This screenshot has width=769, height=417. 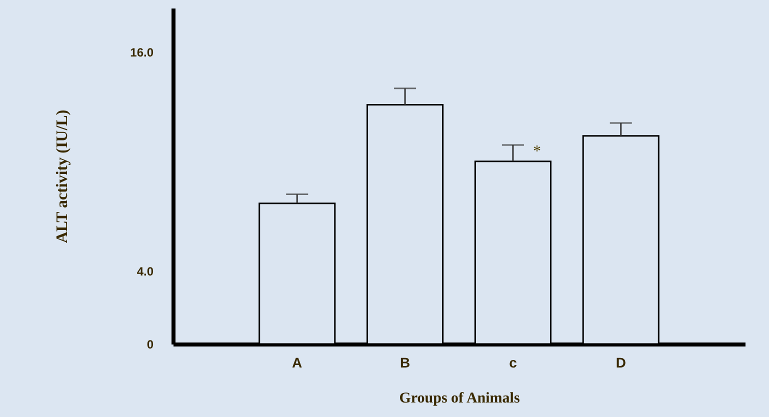 What do you see at coordinates (63, 177) in the screenshot?
I see `y-axis-title: ALT activity (IU/L)` at bounding box center [63, 177].